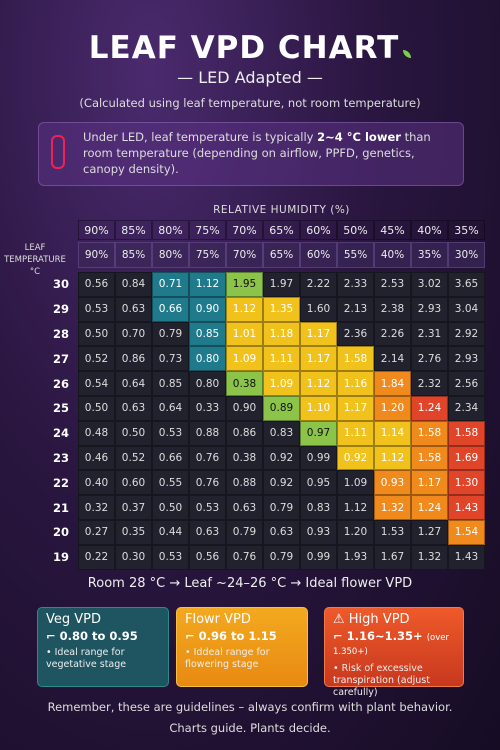 The width and height of the screenshot is (500, 750). I want to click on row-label: 29, so click(60, 309).